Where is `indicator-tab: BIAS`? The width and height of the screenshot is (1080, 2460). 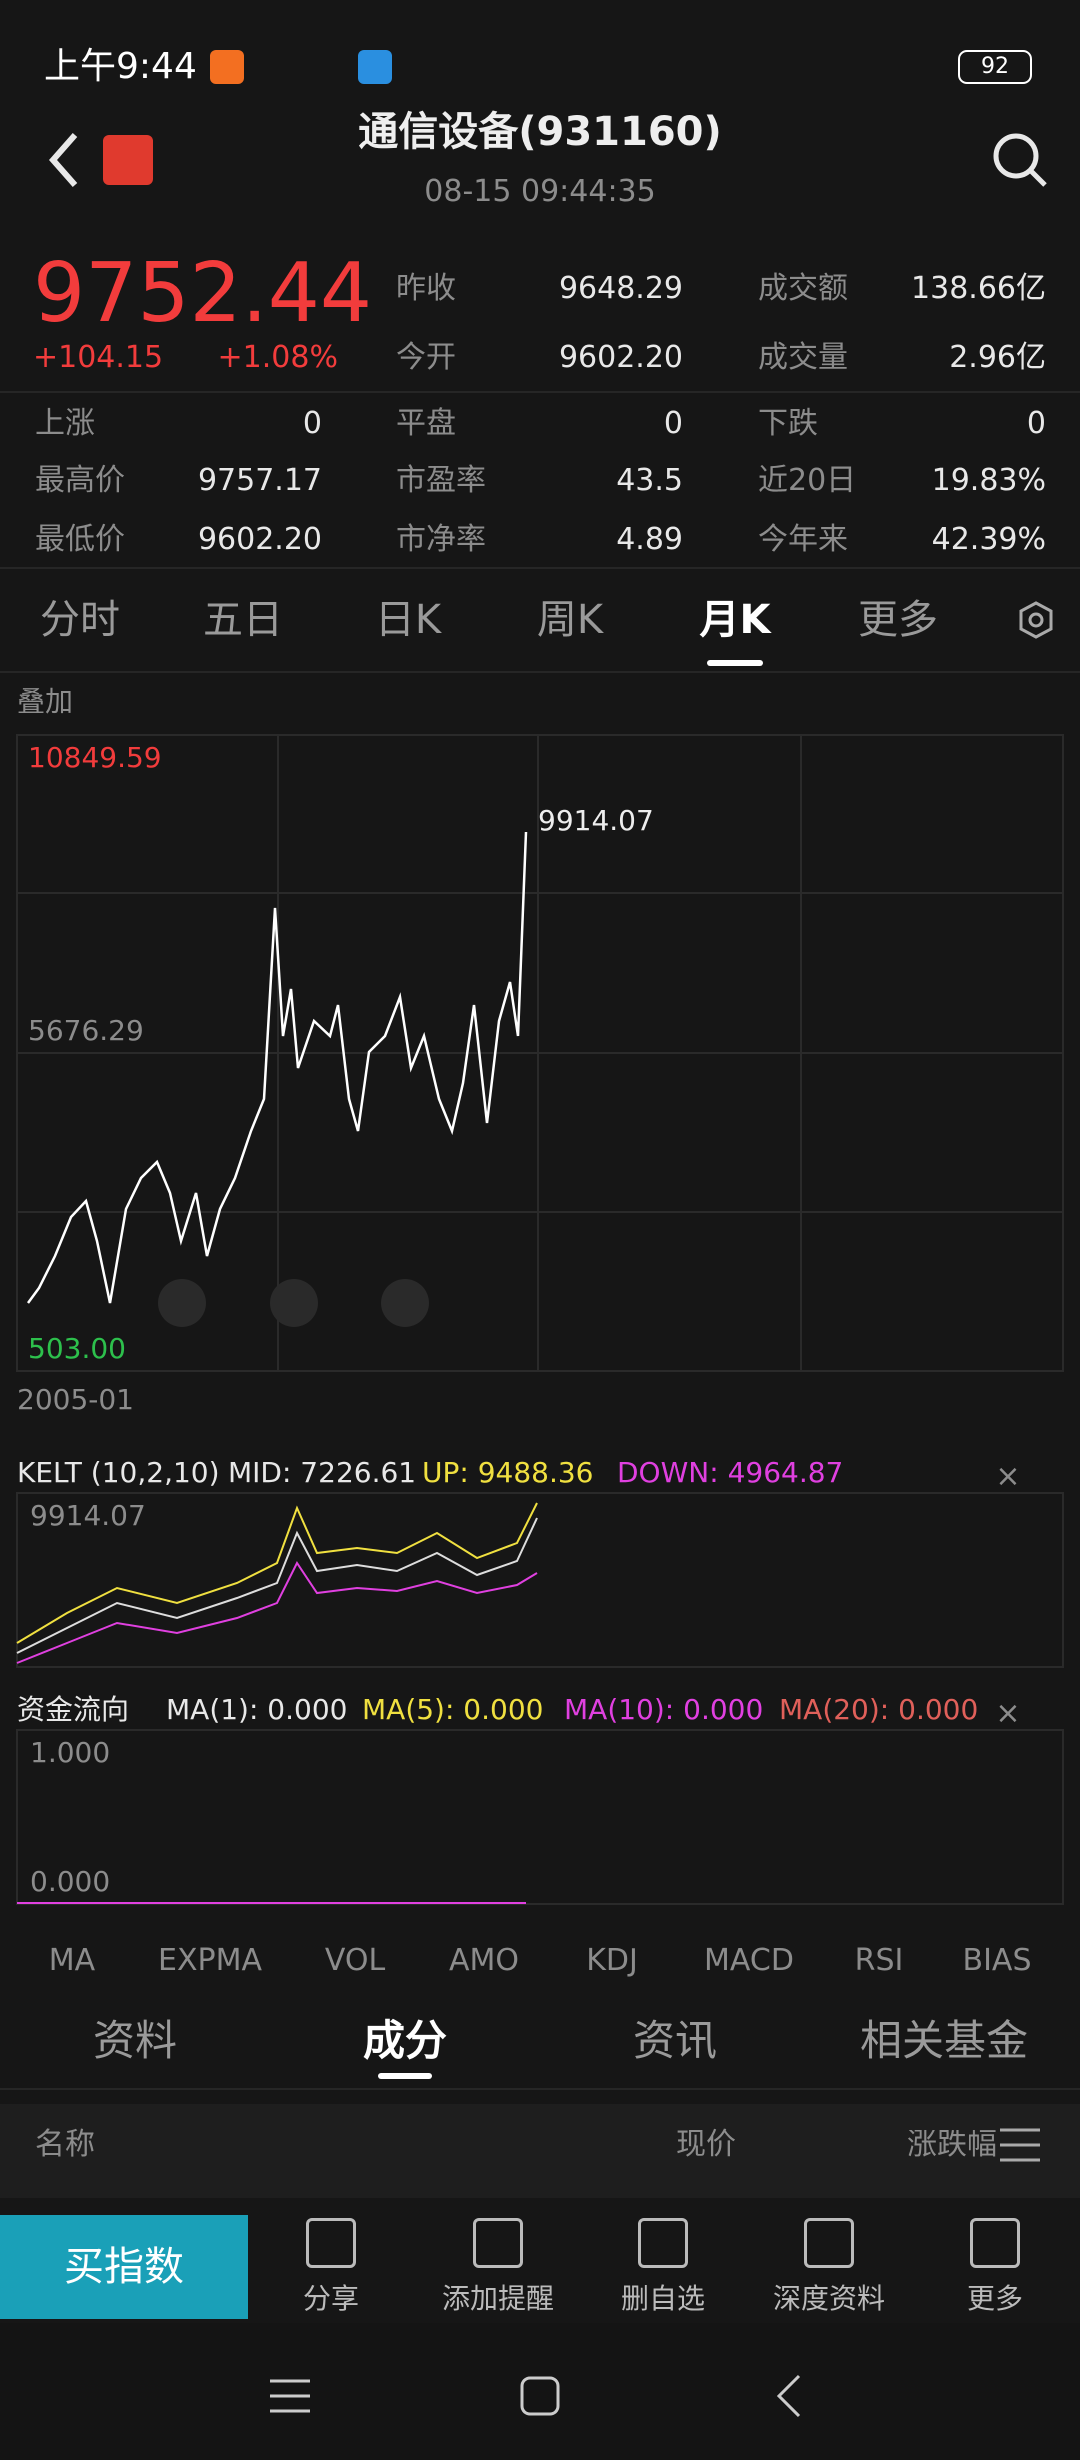 indicator-tab: BIAS is located at coordinates (997, 1960).